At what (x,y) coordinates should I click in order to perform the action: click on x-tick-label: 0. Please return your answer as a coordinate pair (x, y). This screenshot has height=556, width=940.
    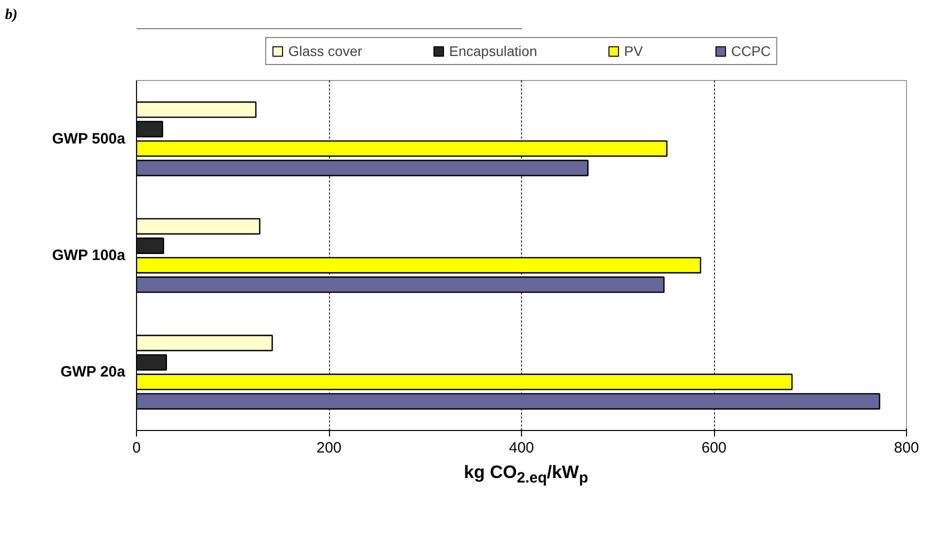
    Looking at the image, I should click on (136, 448).